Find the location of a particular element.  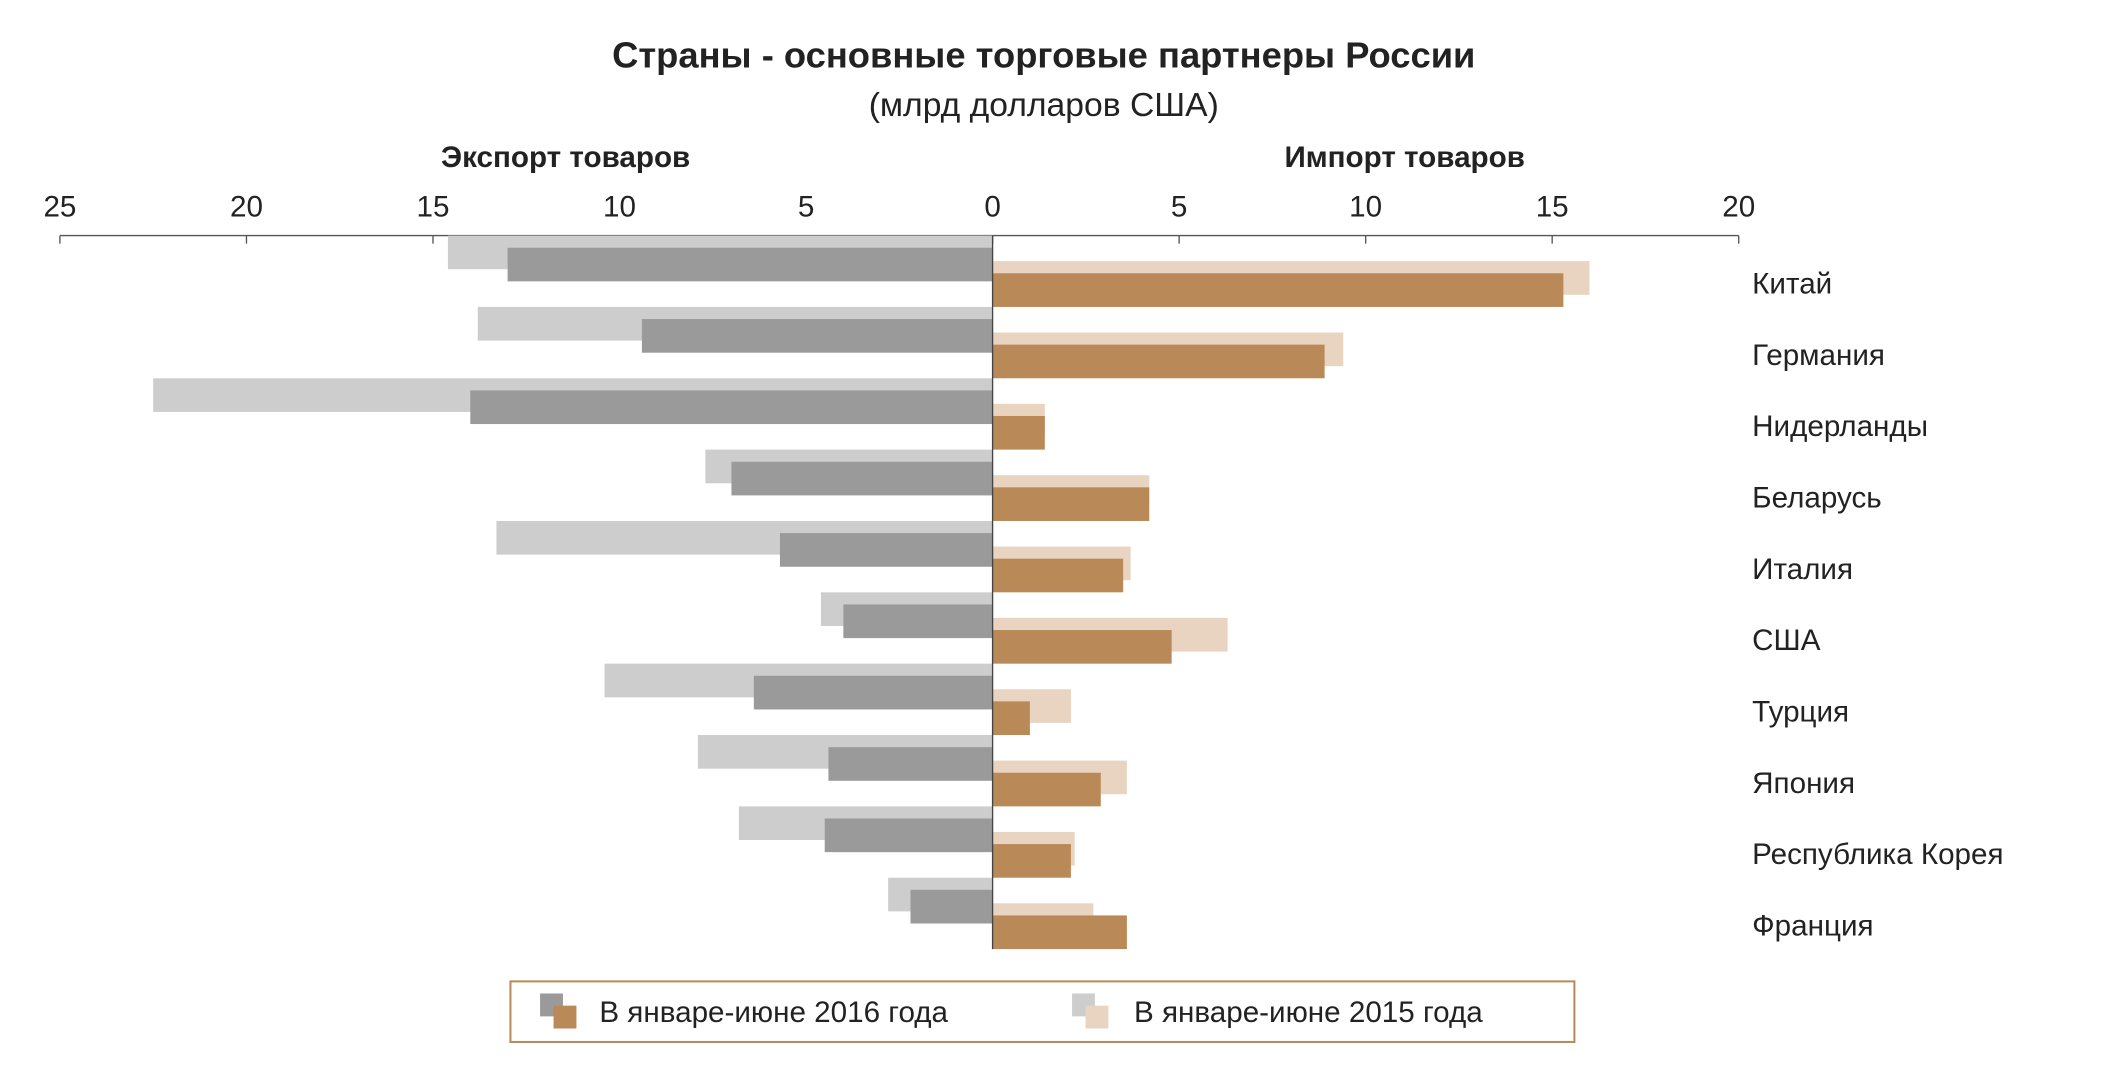

category-label: Нидерланды is located at coordinates (1840, 426).